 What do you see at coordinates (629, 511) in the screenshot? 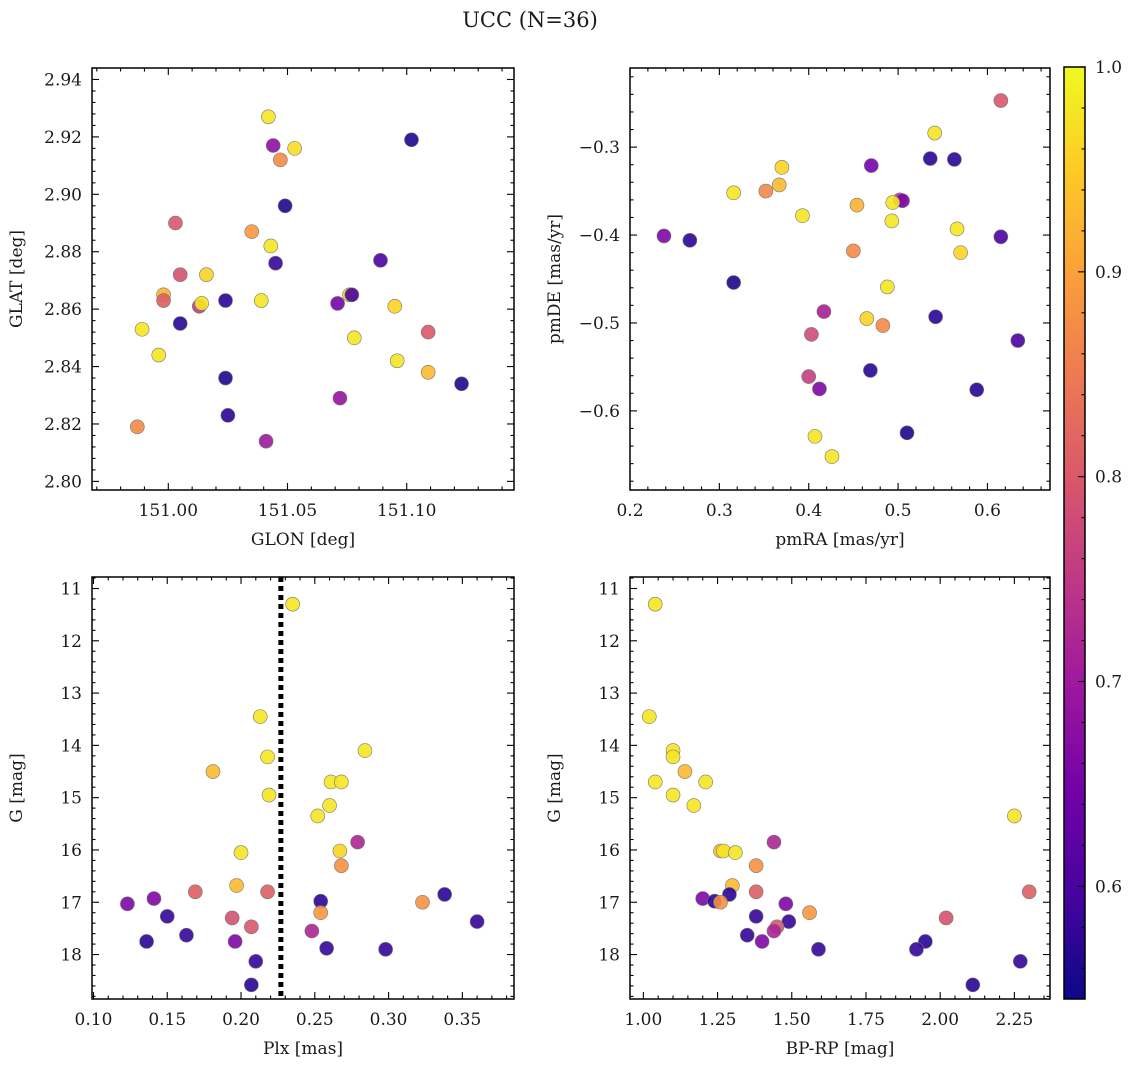
I see `x-tick-label: 0.2` at bounding box center [629, 511].